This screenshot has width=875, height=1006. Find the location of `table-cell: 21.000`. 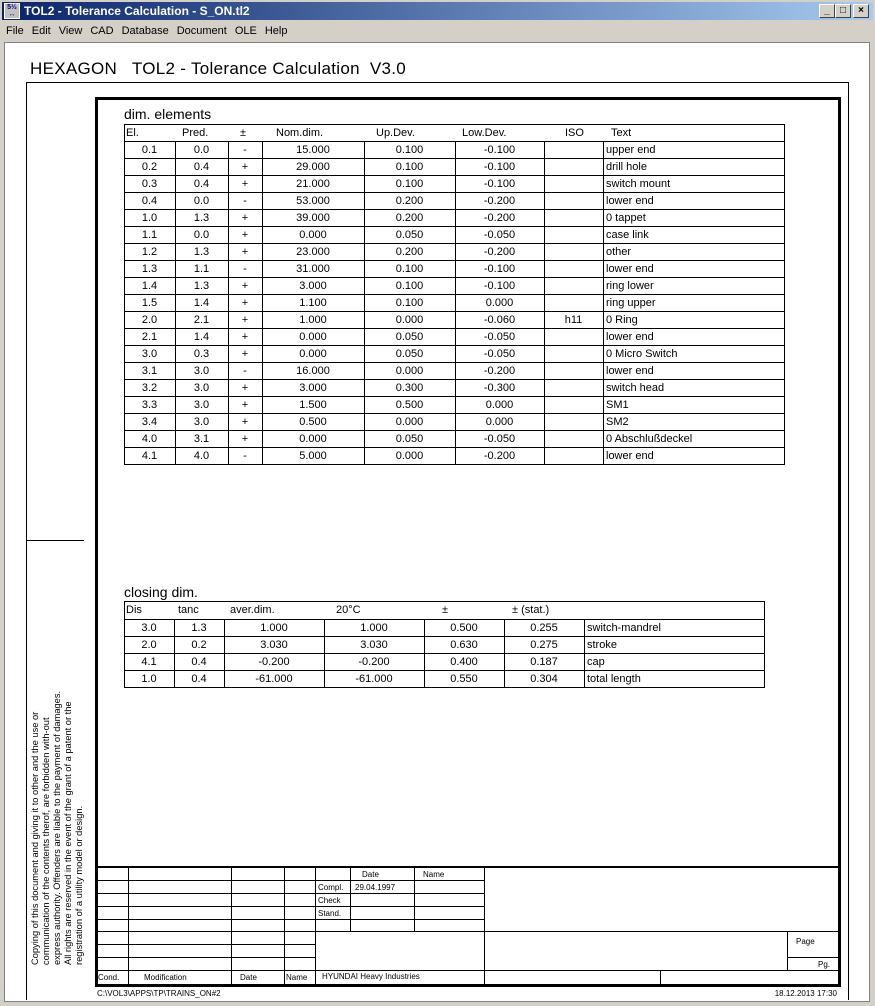

table-cell: 21.000 is located at coordinates (313, 184).